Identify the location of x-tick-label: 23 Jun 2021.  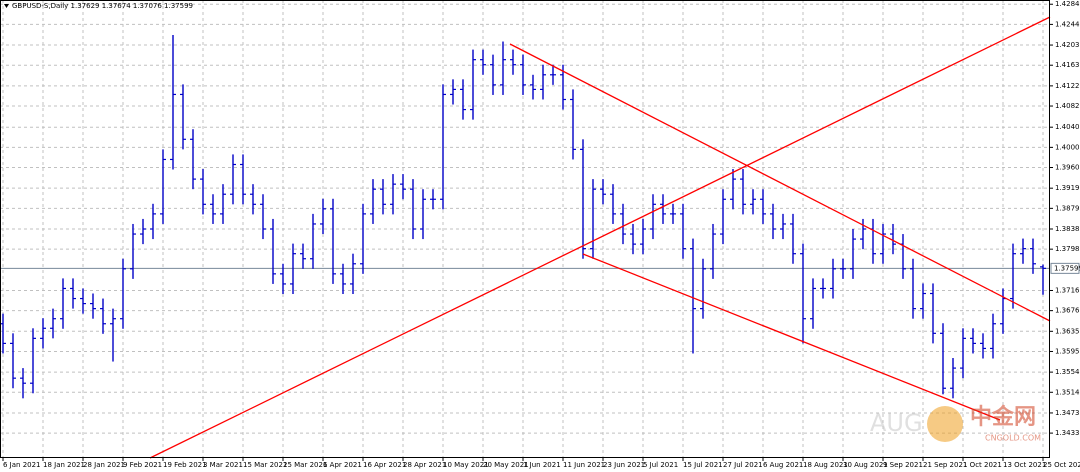
(624, 465).